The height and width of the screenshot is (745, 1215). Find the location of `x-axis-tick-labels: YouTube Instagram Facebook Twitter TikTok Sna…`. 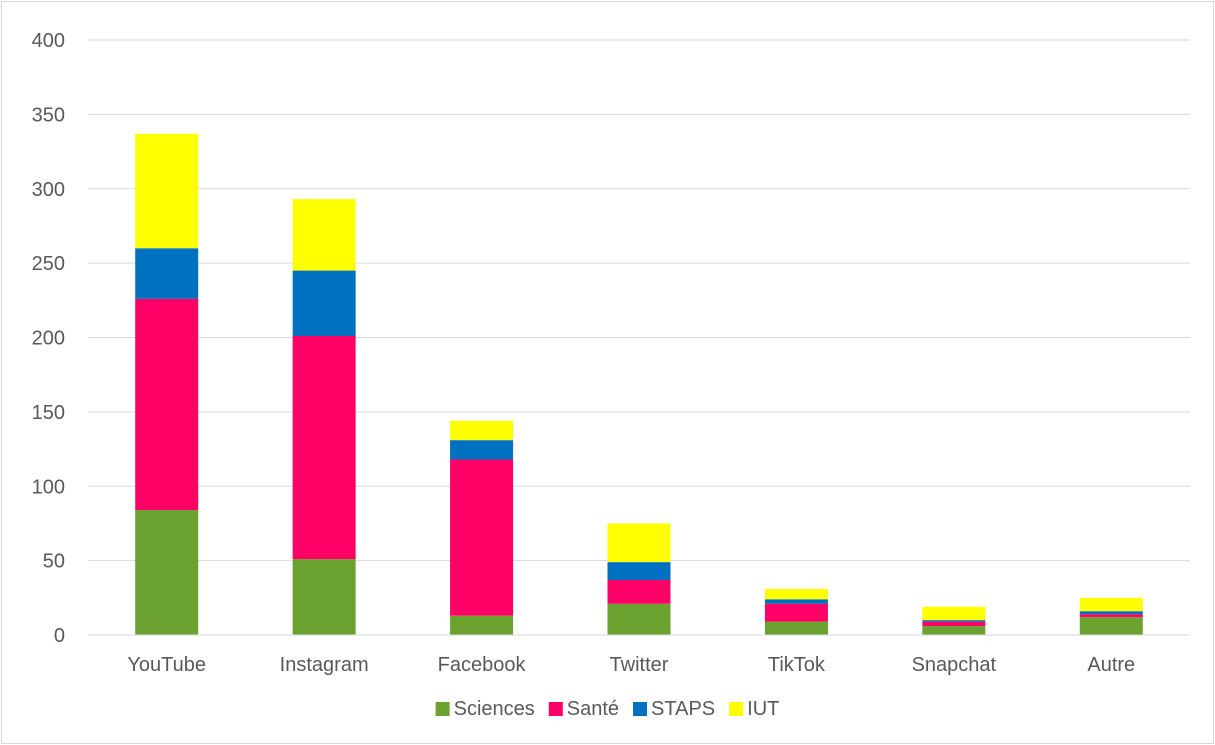

x-axis-tick-labels: YouTube Instagram Facebook Twitter TikTok Sna… is located at coordinates (631, 665).